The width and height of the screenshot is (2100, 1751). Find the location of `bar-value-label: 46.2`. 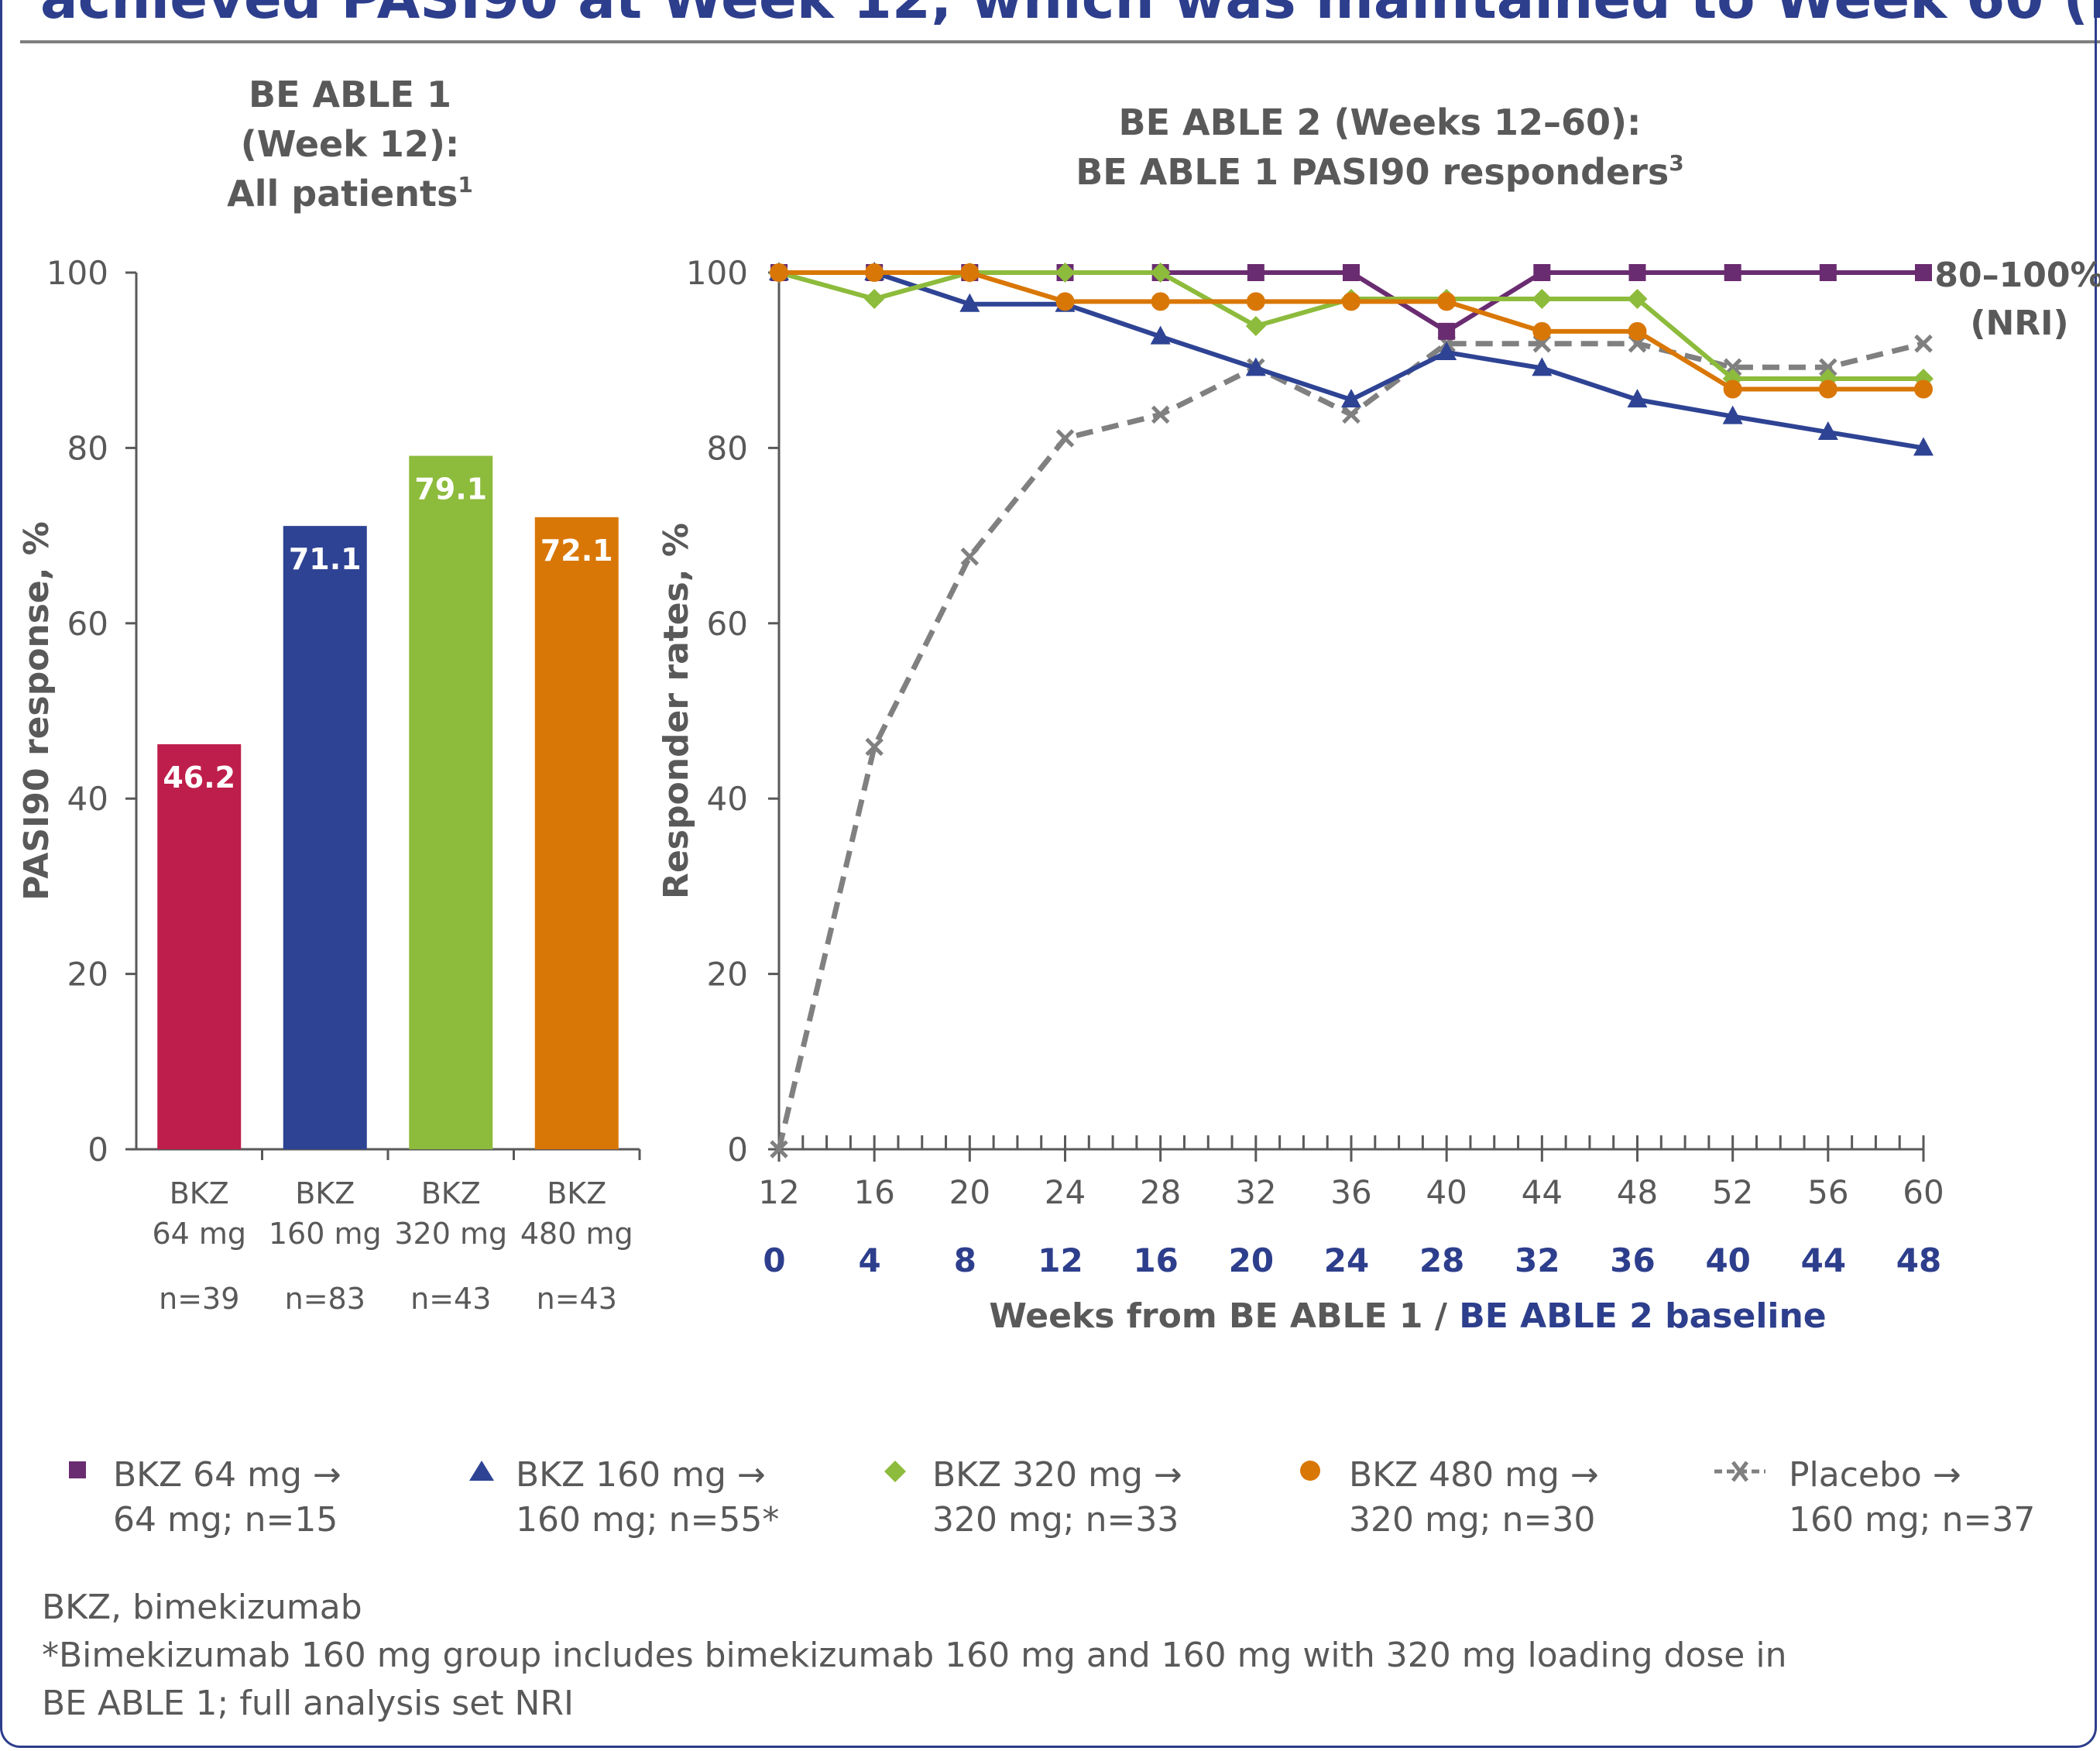

bar-value-label: 46.2 is located at coordinates (199, 778).